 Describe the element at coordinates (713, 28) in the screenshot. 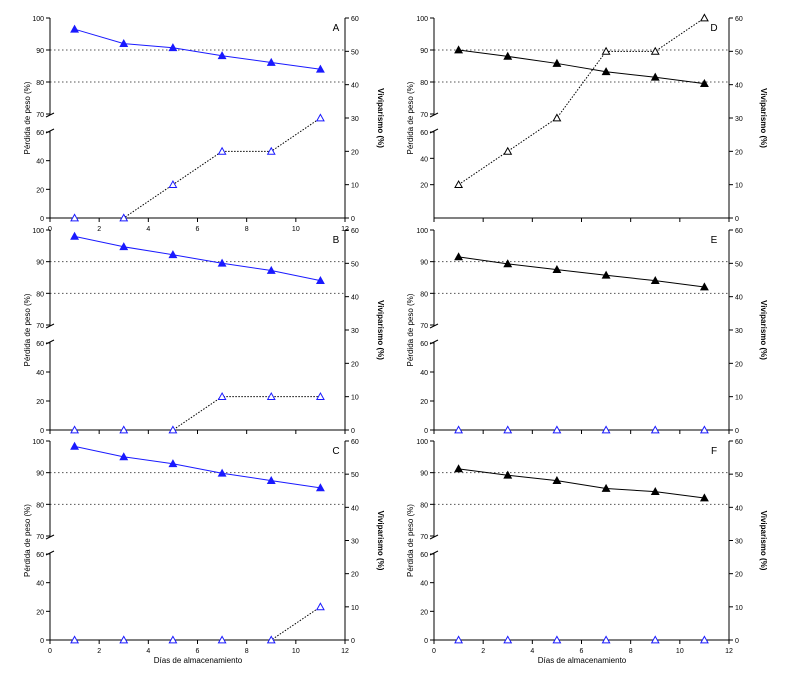

I see `panel-label: D` at that location.